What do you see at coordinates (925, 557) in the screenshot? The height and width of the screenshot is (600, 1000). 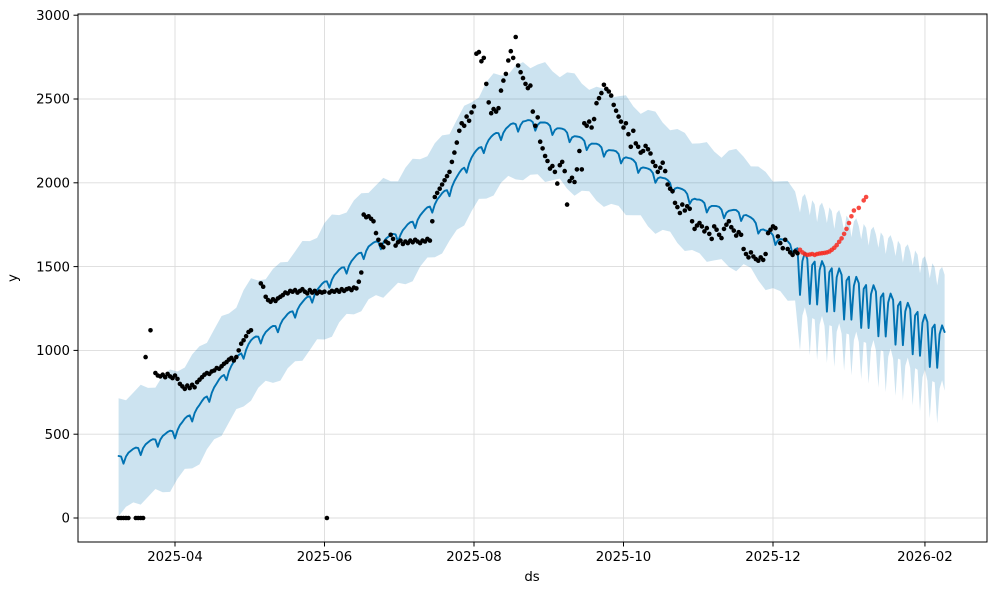 I see `x-tick-label: 2026-02` at bounding box center [925, 557].